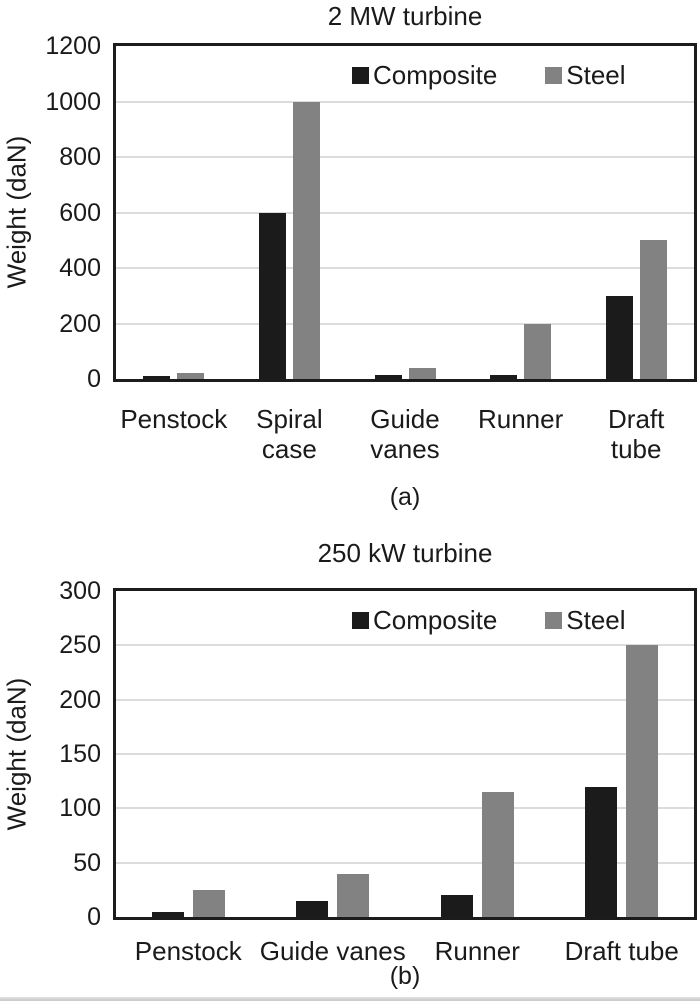 The height and width of the screenshot is (1002, 700). I want to click on y-tick-label: 1000, so click(73, 101).